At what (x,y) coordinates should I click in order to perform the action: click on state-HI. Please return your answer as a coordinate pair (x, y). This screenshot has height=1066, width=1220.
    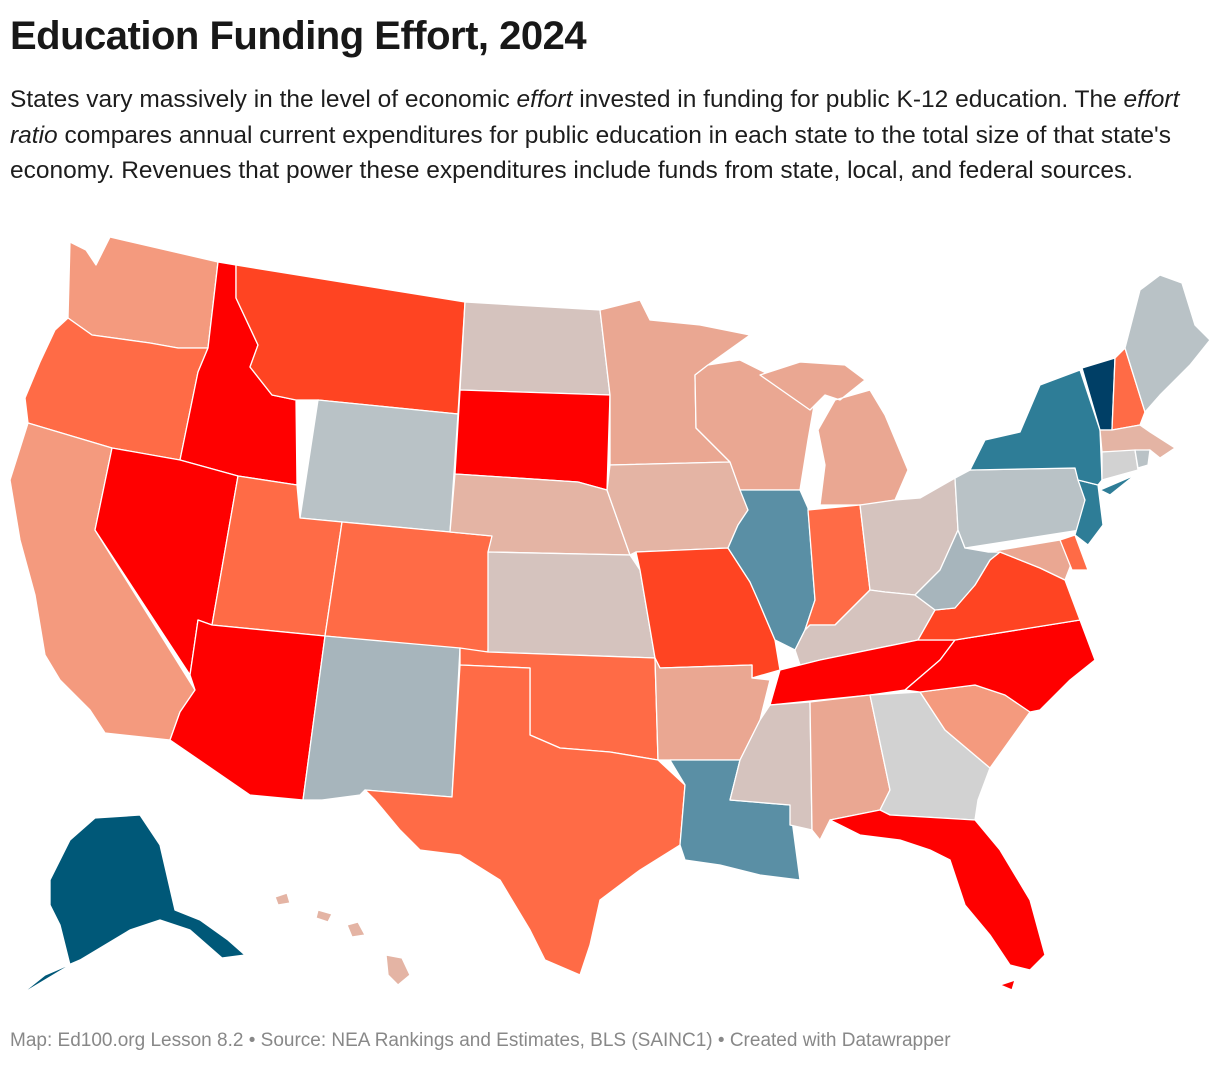
    Looking at the image, I should click on (342, 939).